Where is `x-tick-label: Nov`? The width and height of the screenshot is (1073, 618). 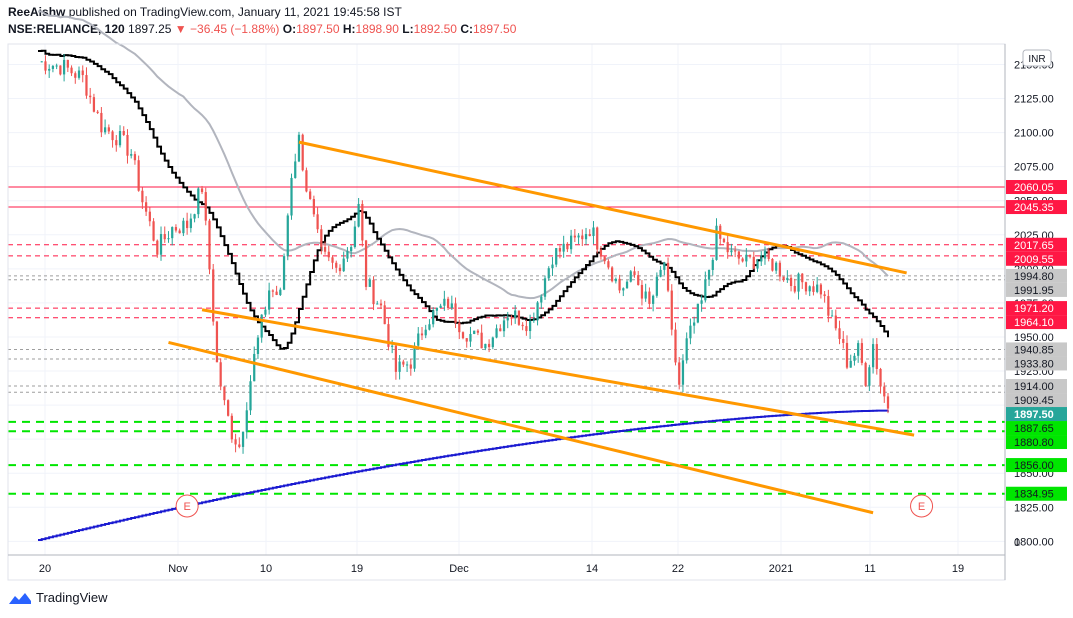
x-tick-label: Nov is located at coordinates (178, 569).